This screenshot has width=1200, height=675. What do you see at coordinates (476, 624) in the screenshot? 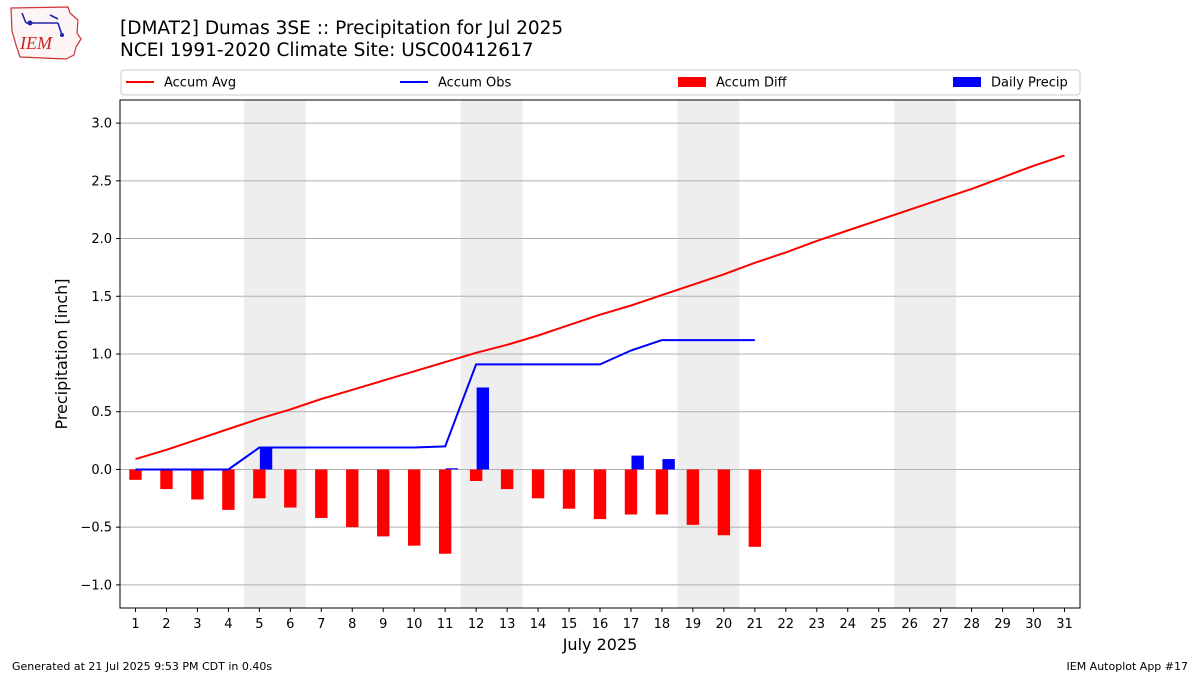
I see `x-tick-label: 12` at bounding box center [476, 624].